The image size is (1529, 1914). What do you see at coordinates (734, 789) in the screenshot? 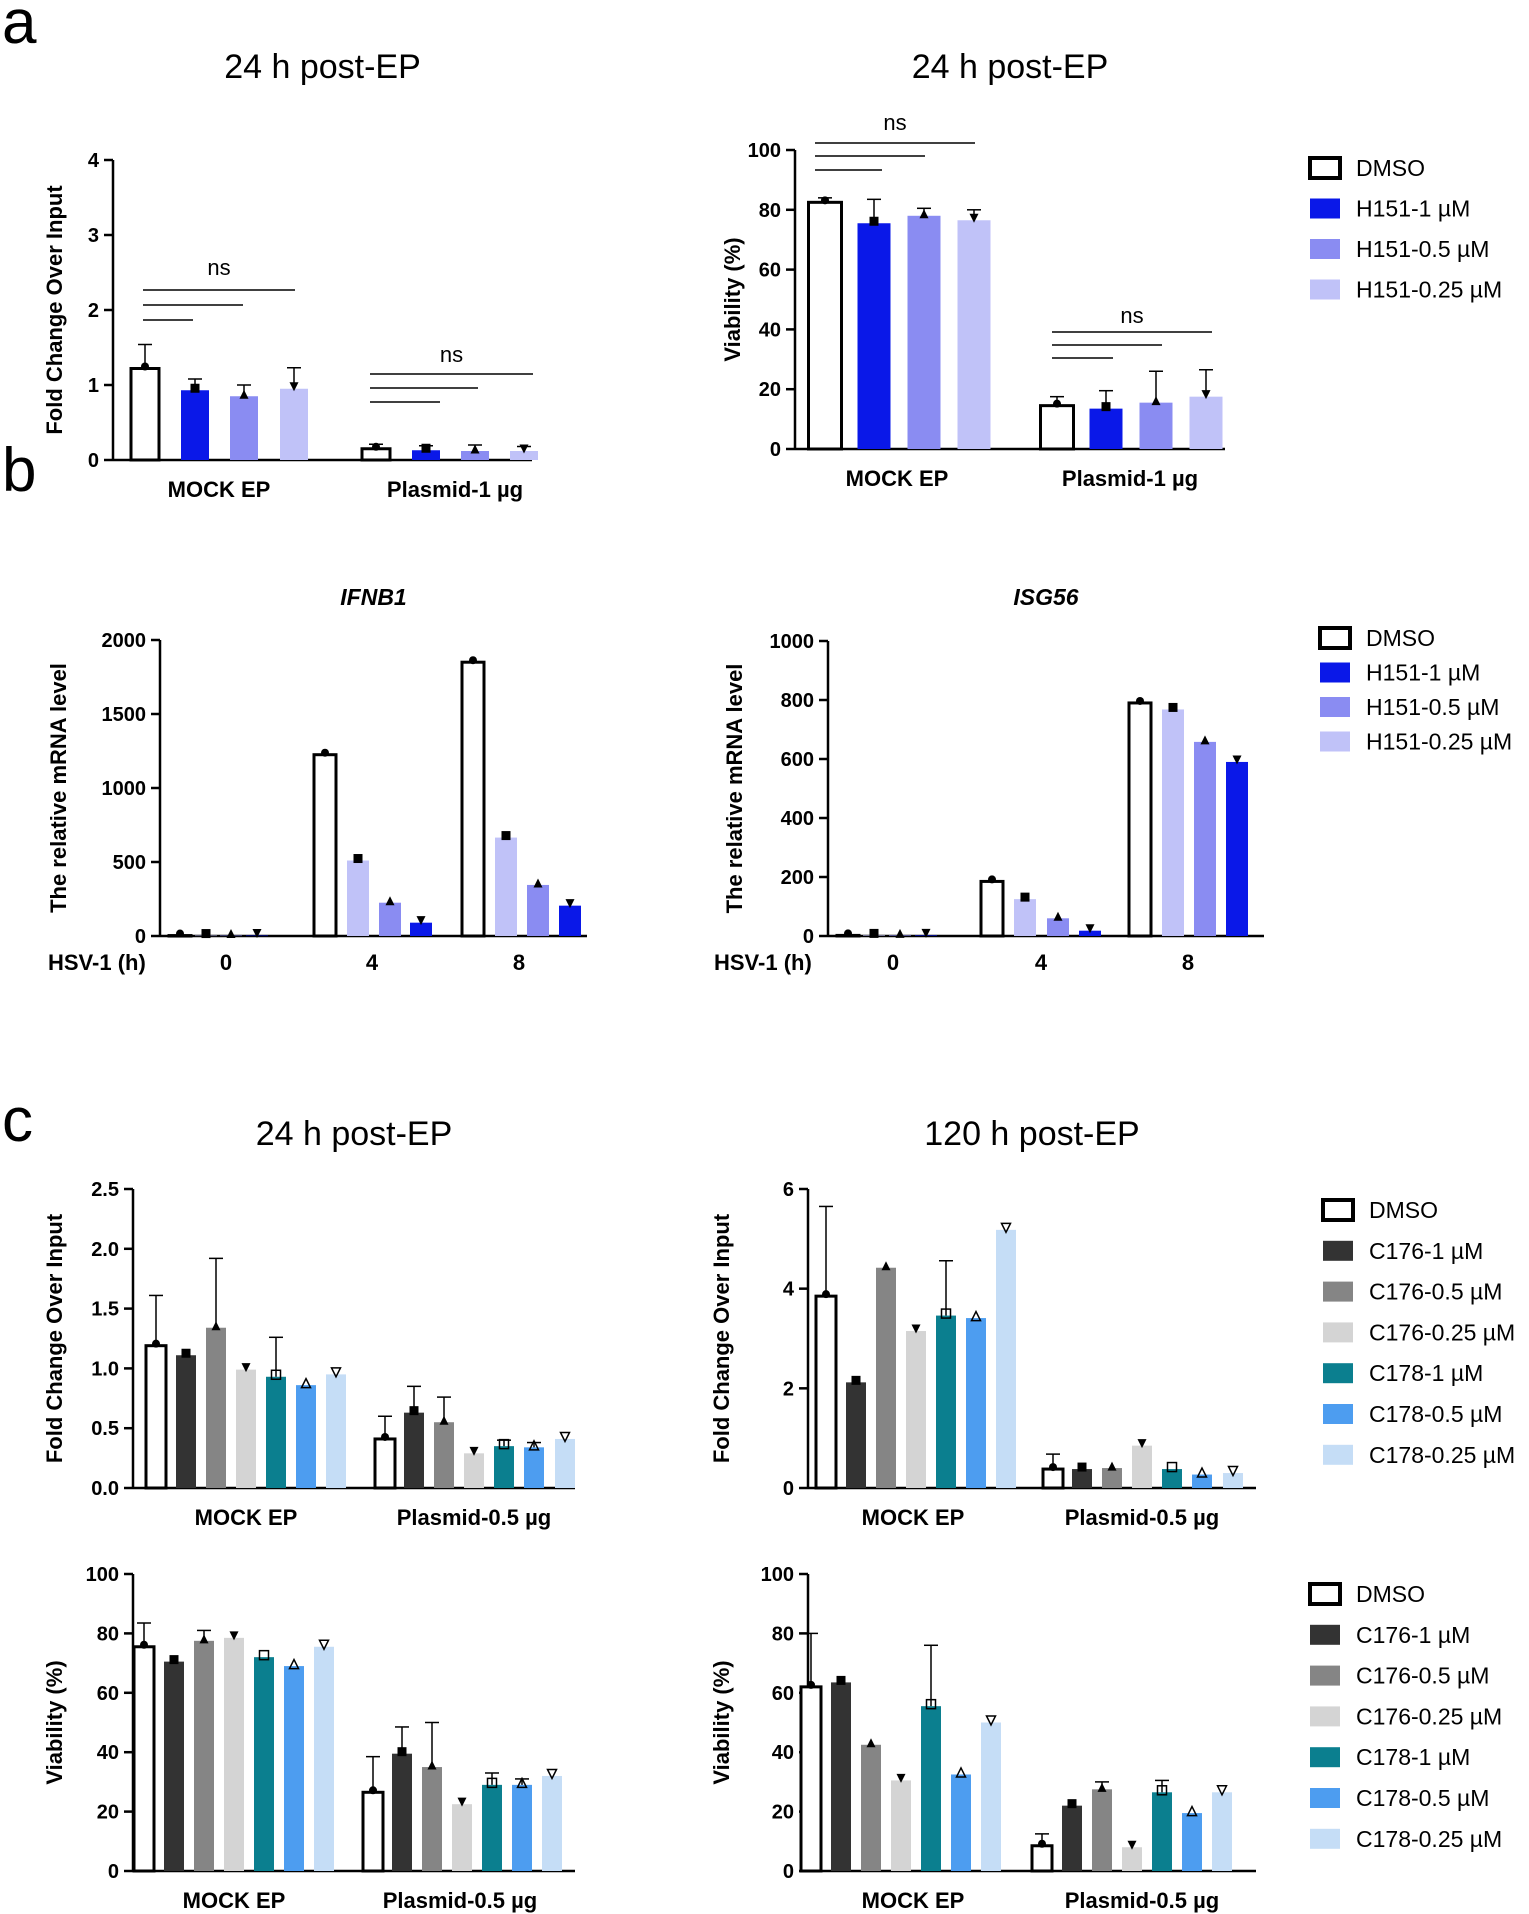
I see `b2-y-label: The relative mRNA level` at bounding box center [734, 789].